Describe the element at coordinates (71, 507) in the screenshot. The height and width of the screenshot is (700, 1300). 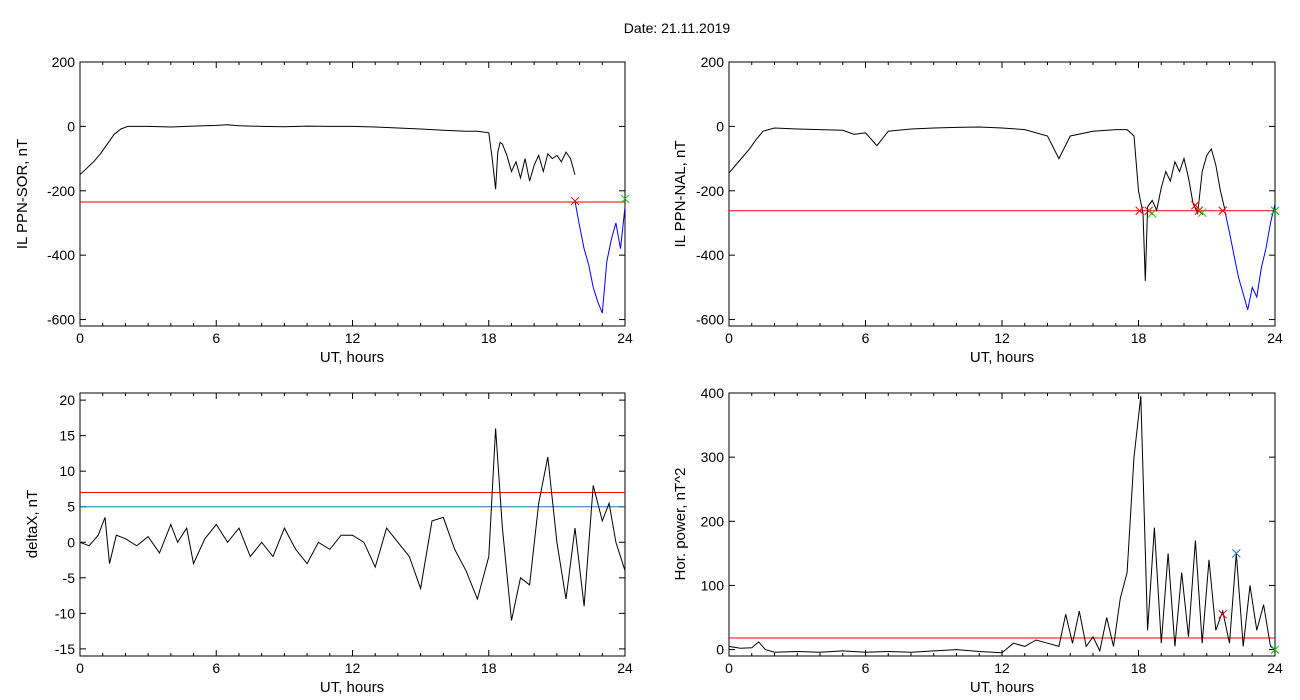
I see `y-tick-label: 5` at that location.